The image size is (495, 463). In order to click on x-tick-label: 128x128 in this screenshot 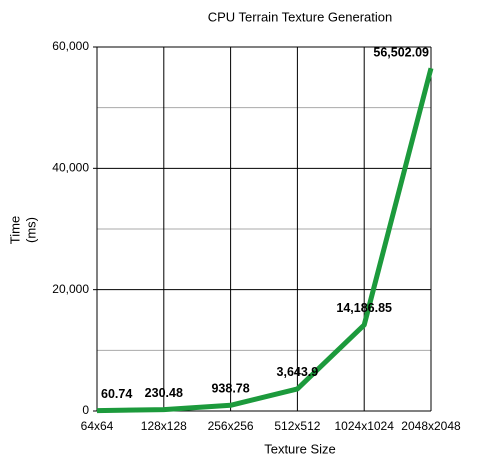, I will do `click(164, 426)`.